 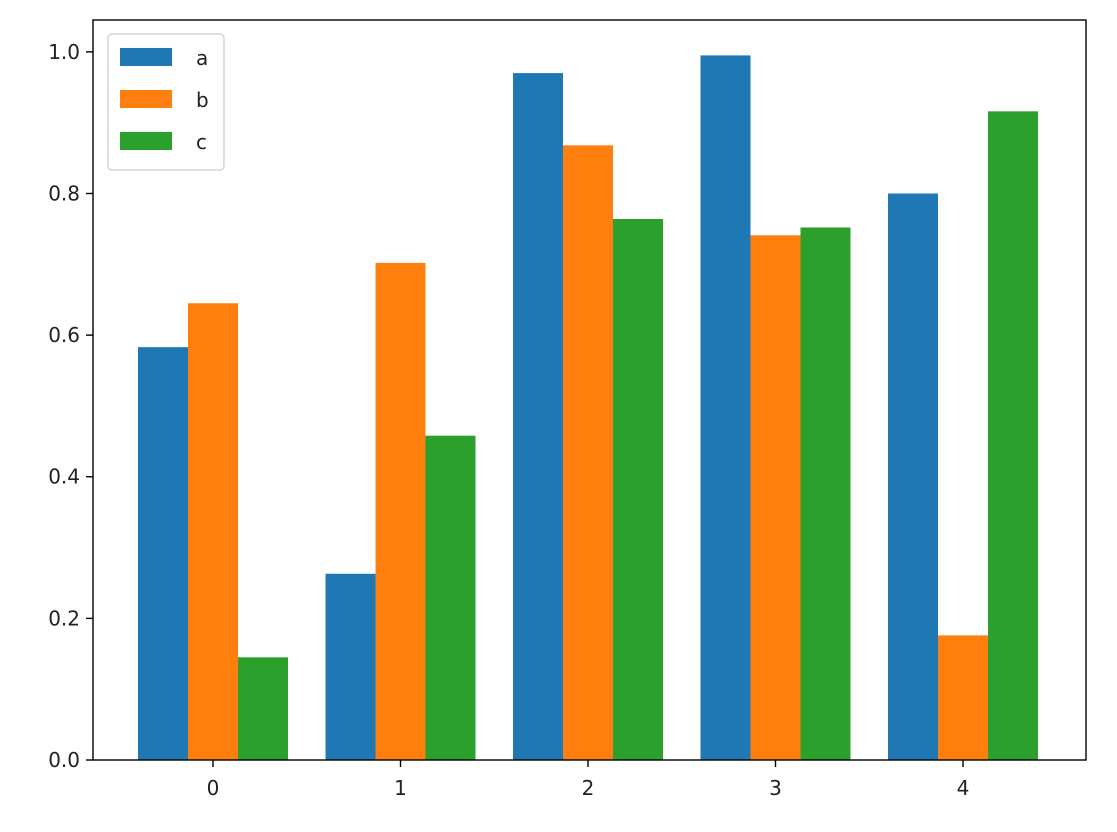 I want to click on y-tick-label: 0.2, so click(x=64, y=618).